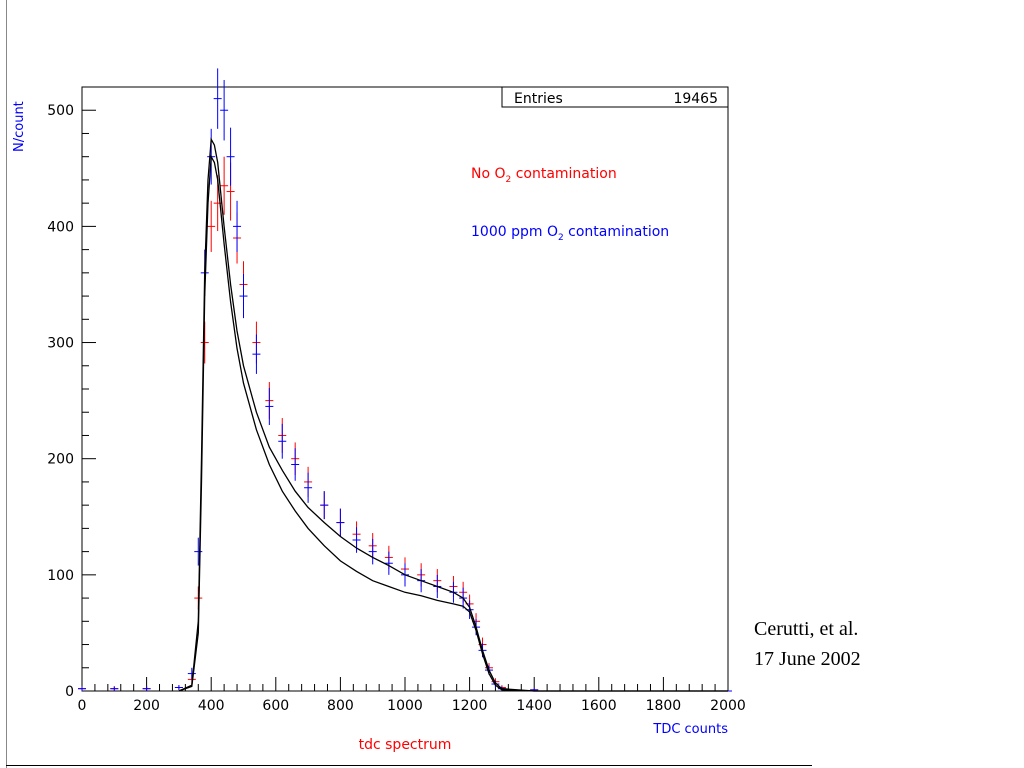 This screenshot has height=768, width=1024. What do you see at coordinates (615, 97) in the screenshot?
I see `stats-box: Entries 19465` at bounding box center [615, 97].